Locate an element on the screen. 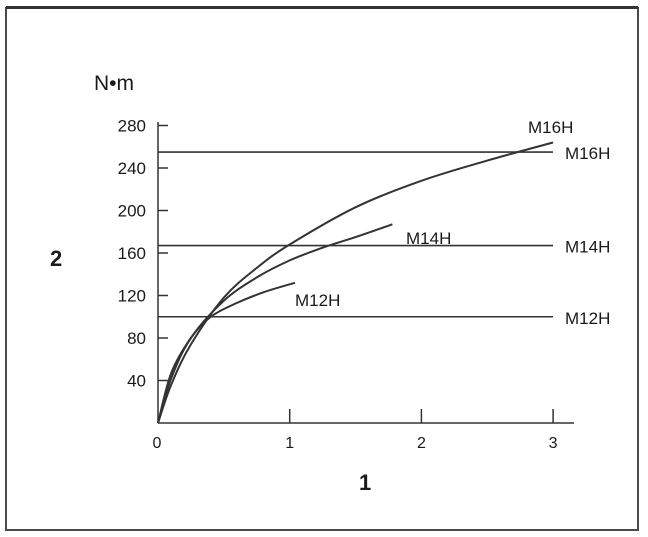  y-axis-label: 2 is located at coordinates (56, 258).